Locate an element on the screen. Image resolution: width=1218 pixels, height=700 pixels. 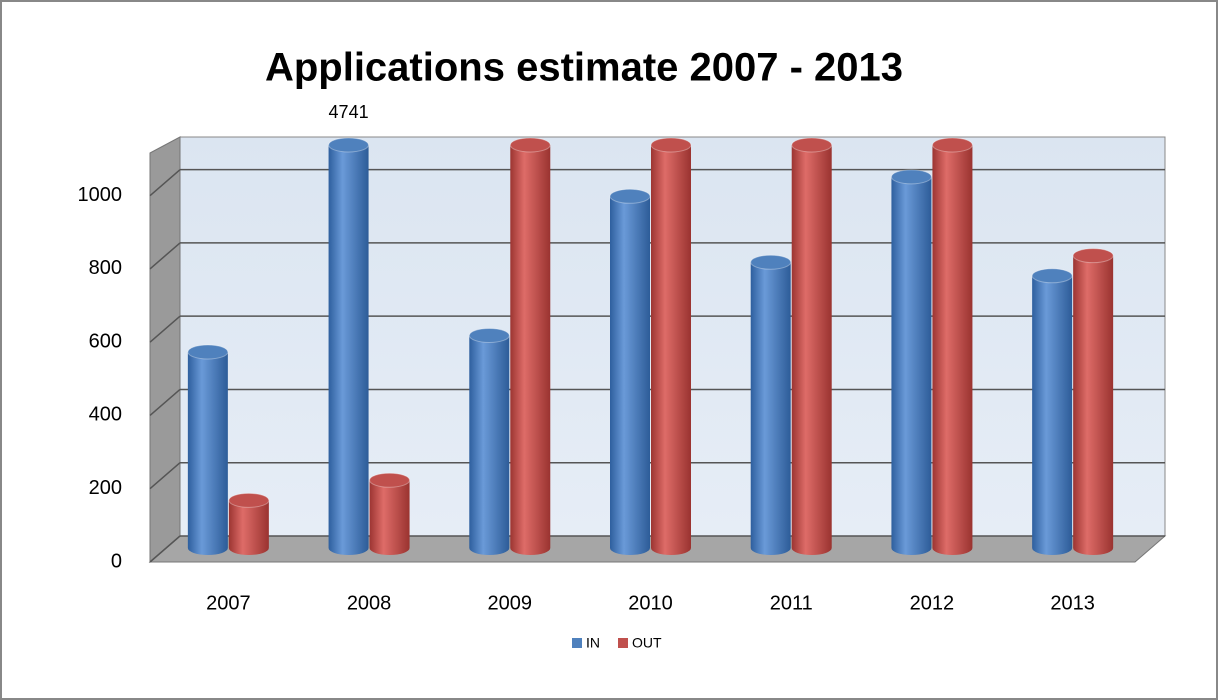
x-tick-label: 2012 is located at coordinates (932, 603).